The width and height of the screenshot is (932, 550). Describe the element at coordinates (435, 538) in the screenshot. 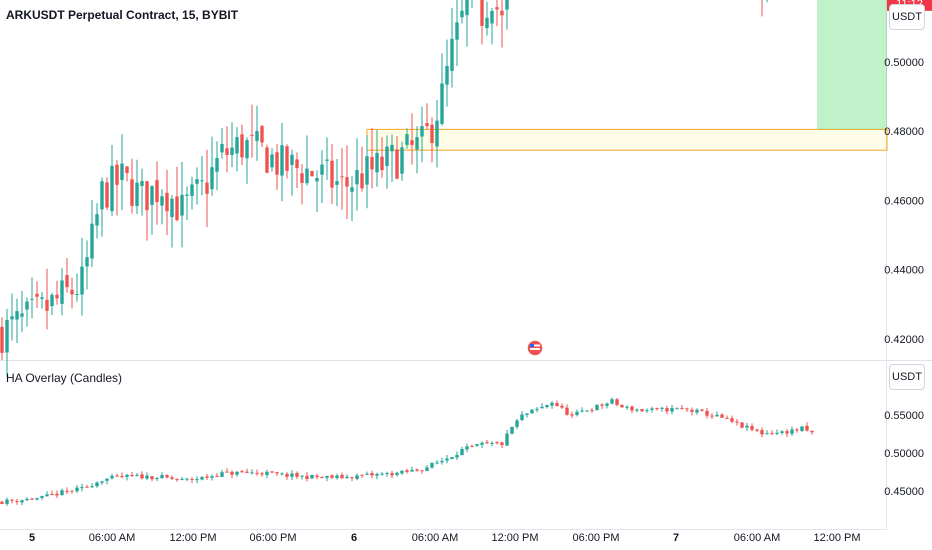

I see `time-tick-label: 06:00 AM` at that location.